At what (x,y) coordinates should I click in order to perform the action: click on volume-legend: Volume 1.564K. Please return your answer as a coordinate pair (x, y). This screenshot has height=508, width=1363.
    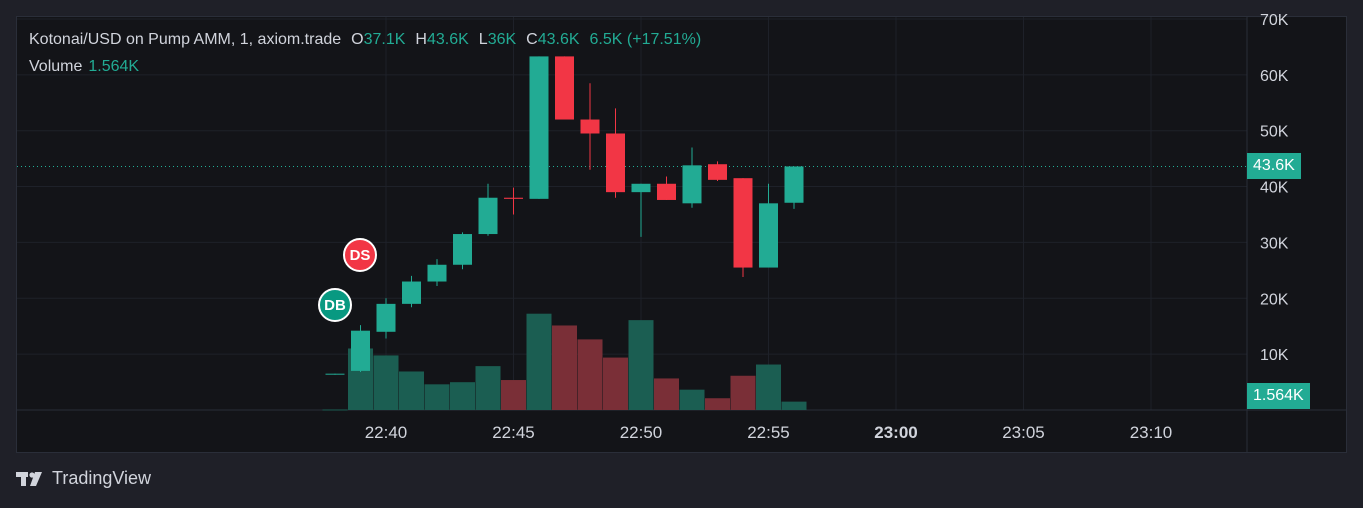
    Looking at the image, I should click on (84, 67).